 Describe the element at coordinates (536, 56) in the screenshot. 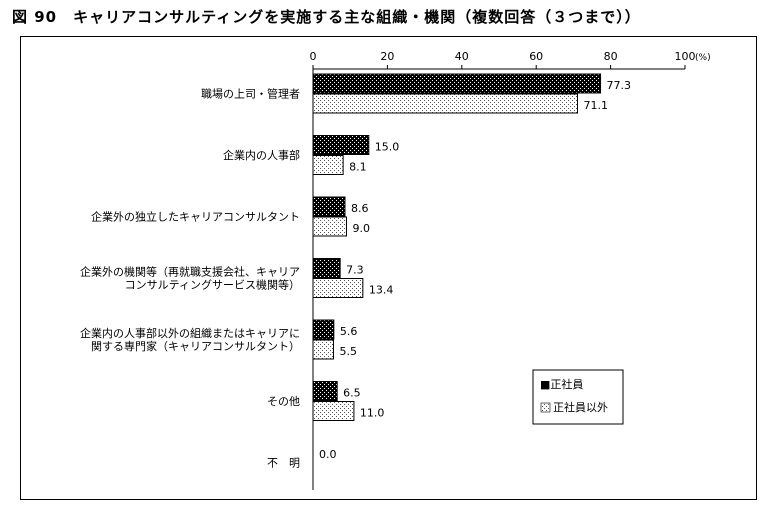

I see `x-tick-label: 60` at that location.